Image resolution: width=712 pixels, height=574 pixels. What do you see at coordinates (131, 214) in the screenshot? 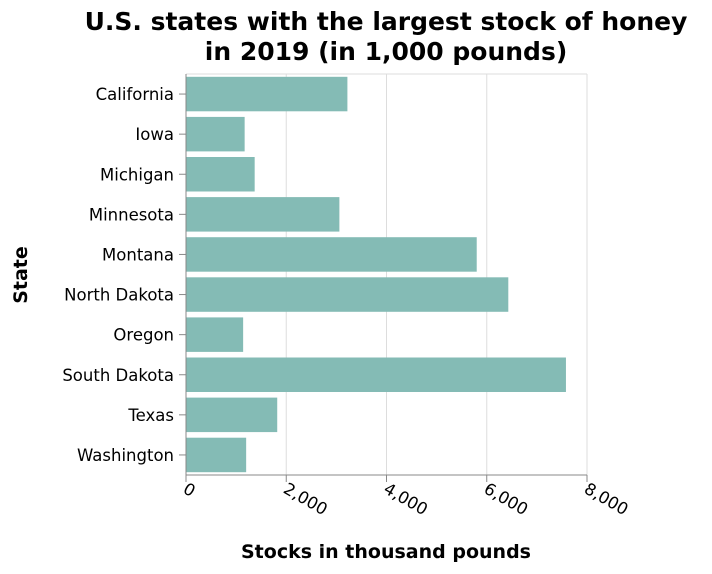
I see `y-tick-label: Minnesota` at bounding box center [131, 214].